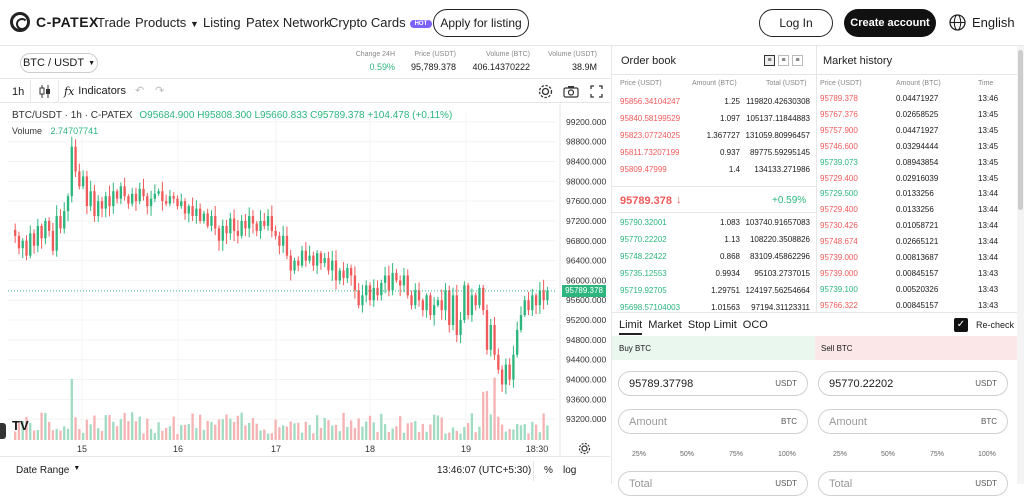 The height and width of the screenshot is (496, 1024). Describe the element at coordinates (715, 172) in the screenshot. I see `order-book-row: 95809.47999 1.4 134133.271986` at that location.